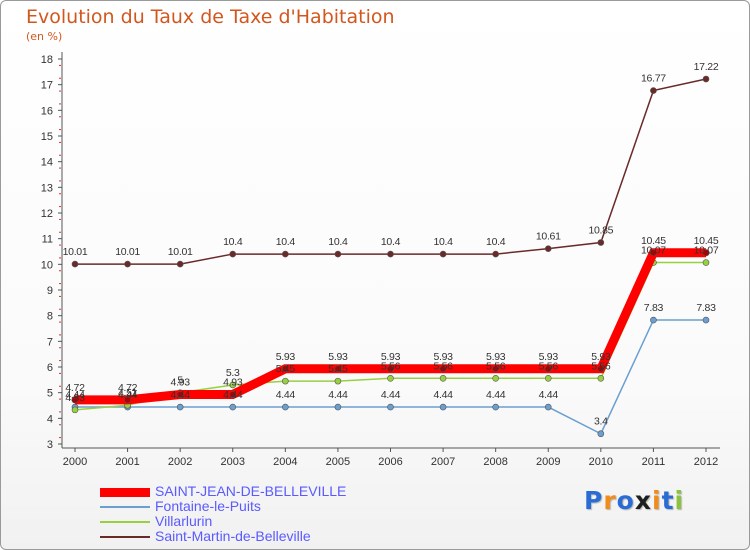  What do you see at coordinates (601, 462) in the screenshot?
I see `x-tick-label: 2010` at bounding box center [601, 462].